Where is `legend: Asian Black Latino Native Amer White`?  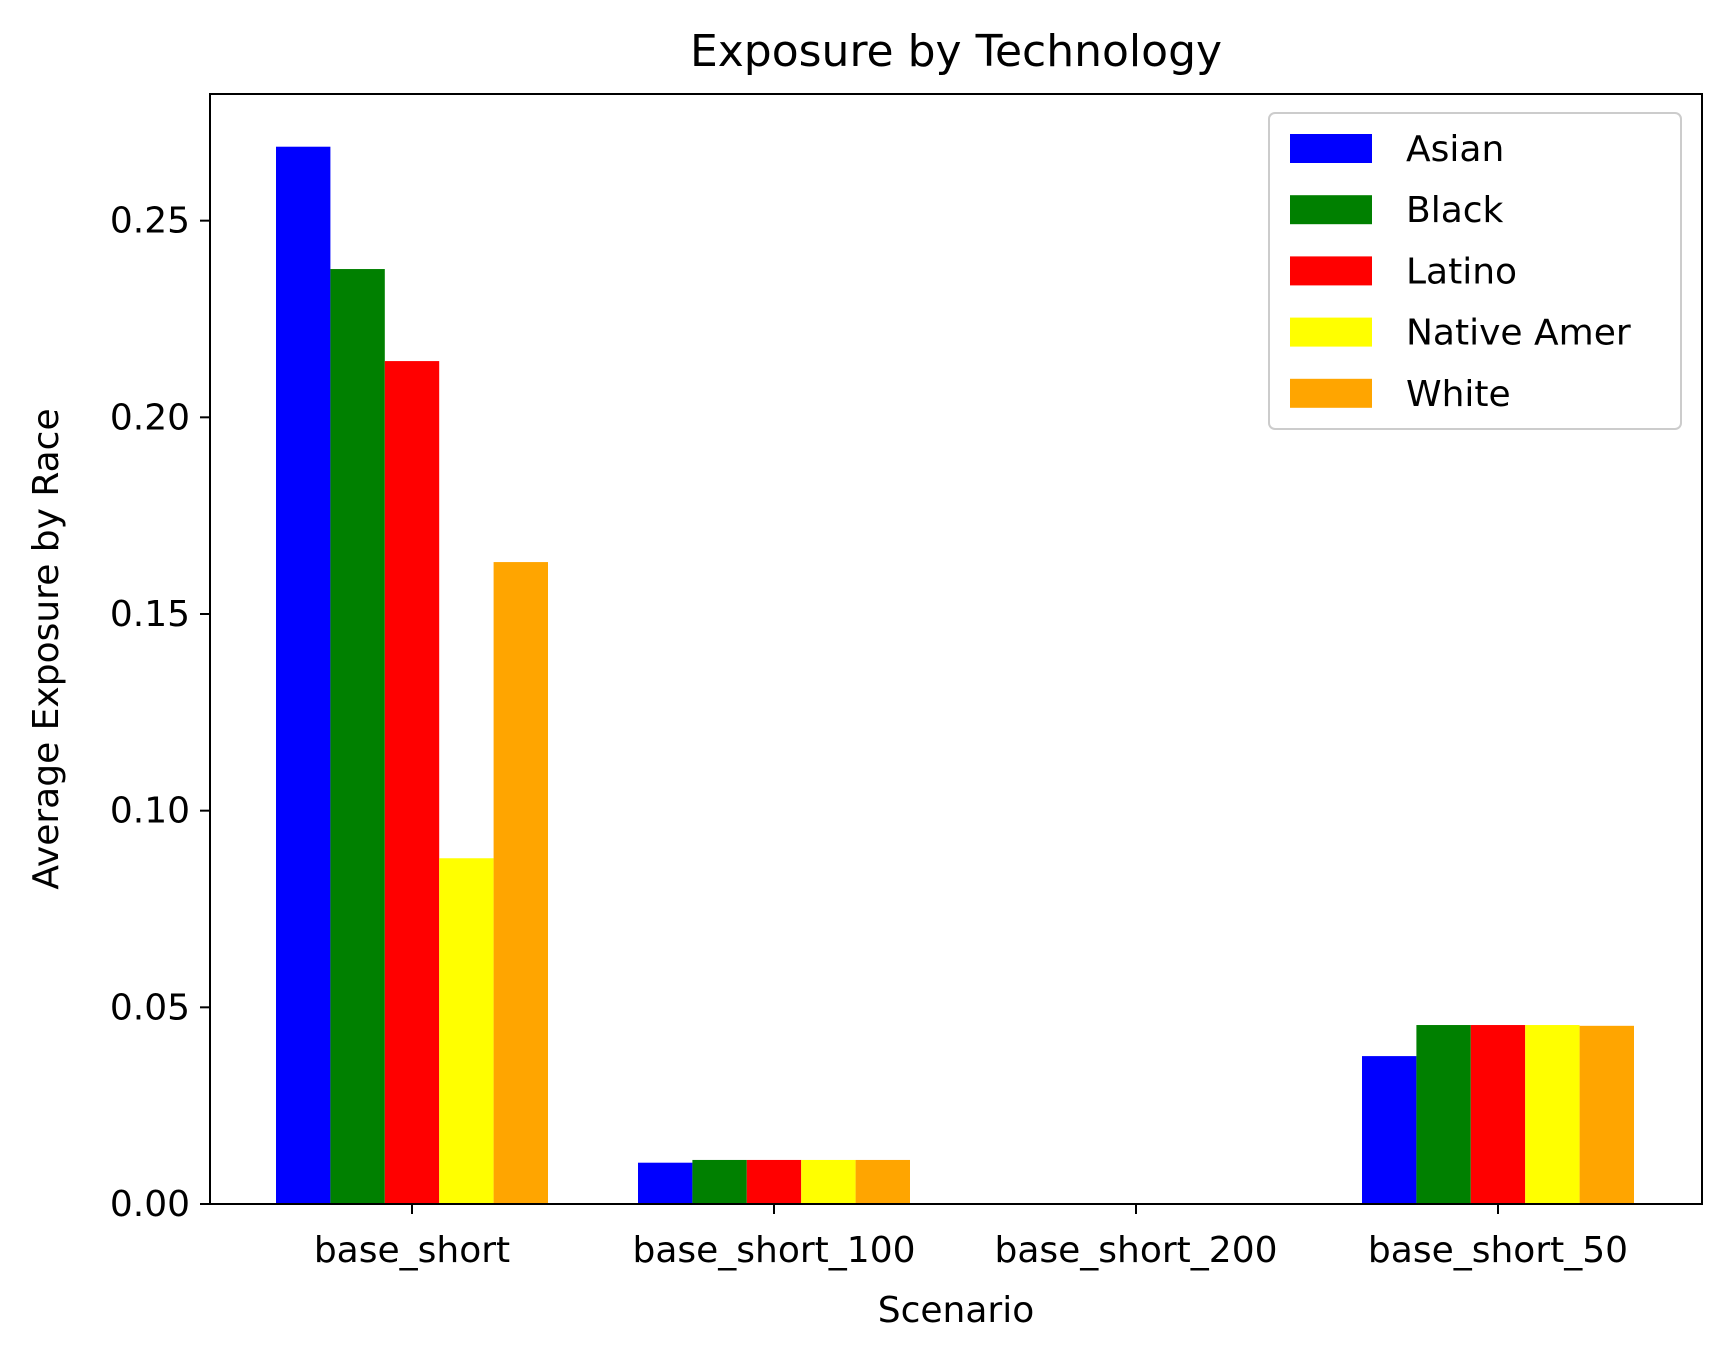
legend: Asian Black Latino Native Amer White is located at coordinates (1475, 271).